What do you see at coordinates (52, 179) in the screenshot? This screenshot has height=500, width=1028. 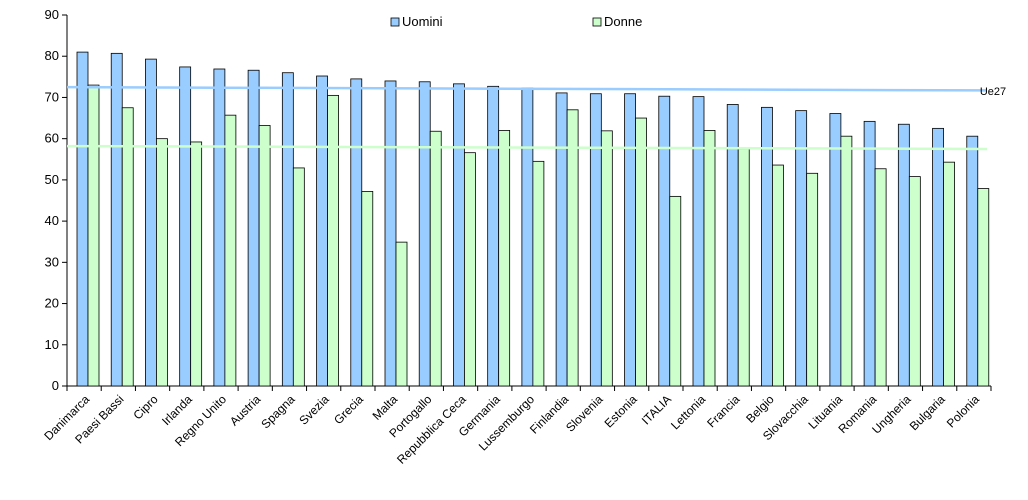 I see `y-tick-label: 50` at bounding box center [52, 179].